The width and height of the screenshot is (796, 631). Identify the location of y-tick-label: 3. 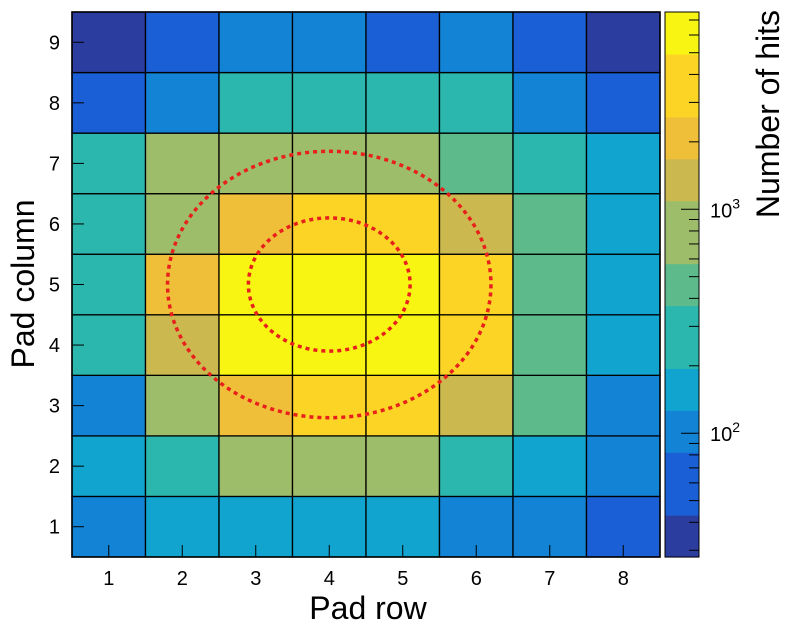
(54, 407).